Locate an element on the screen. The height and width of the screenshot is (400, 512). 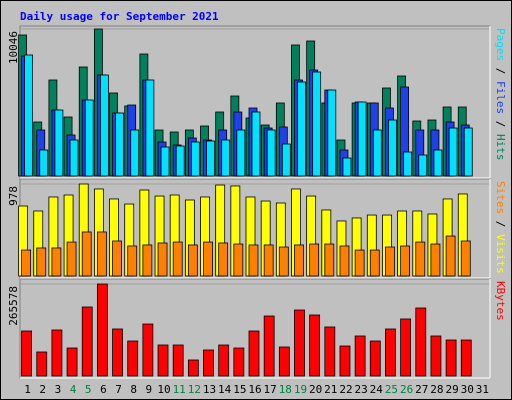
x-tick-label: 13 is located at coordinates (209, 389).